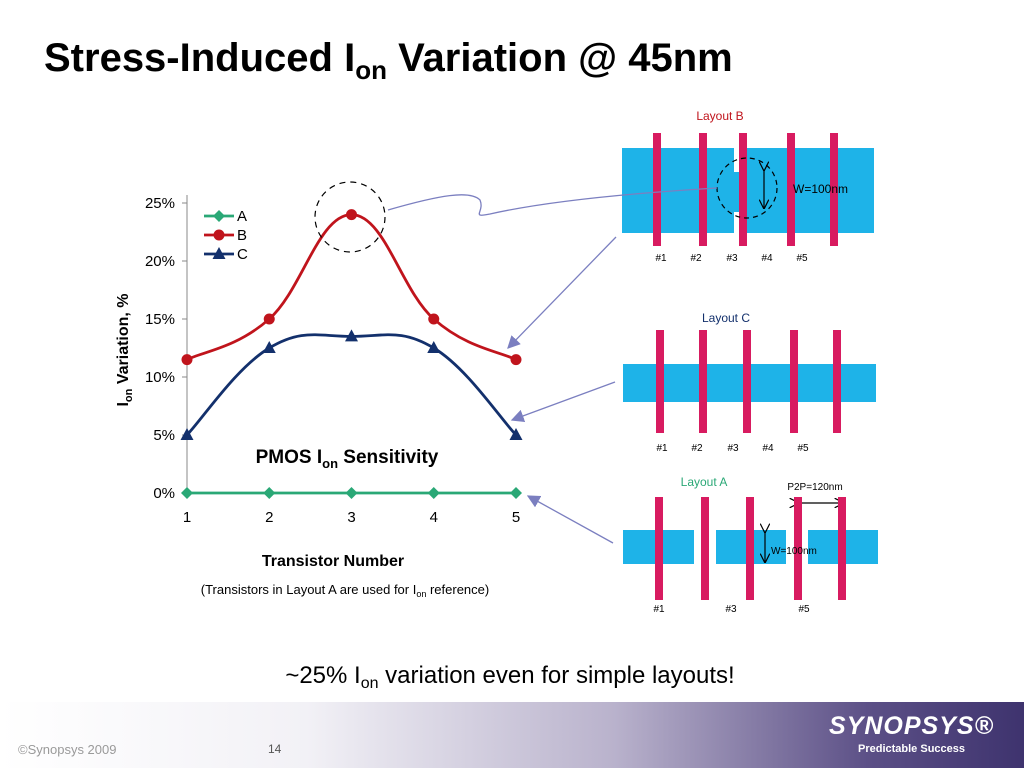 The image size is (1024, 768). Describe the element at coordinates (242, 235) in the screenshot. I see `legend-label-b: B` at that location.